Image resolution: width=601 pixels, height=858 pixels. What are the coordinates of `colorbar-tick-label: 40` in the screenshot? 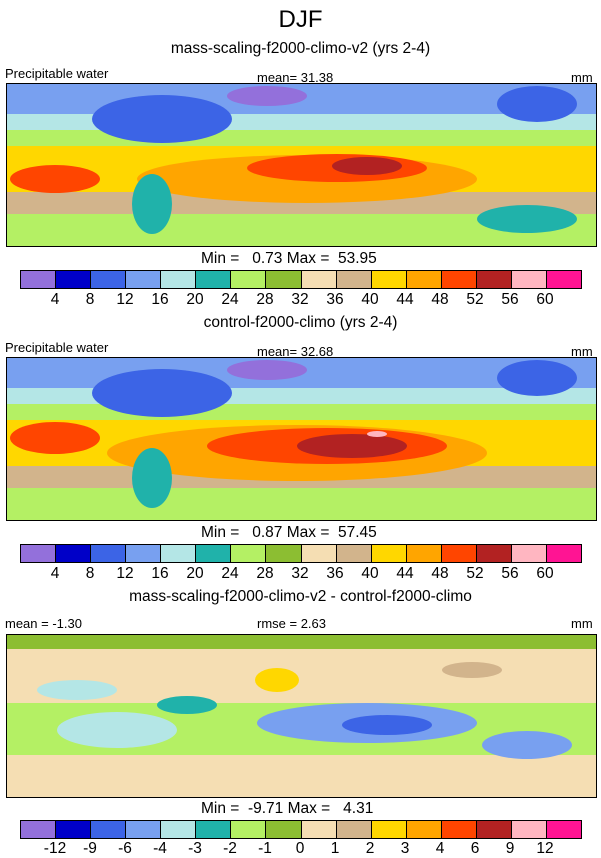 It's located at (370, 573).